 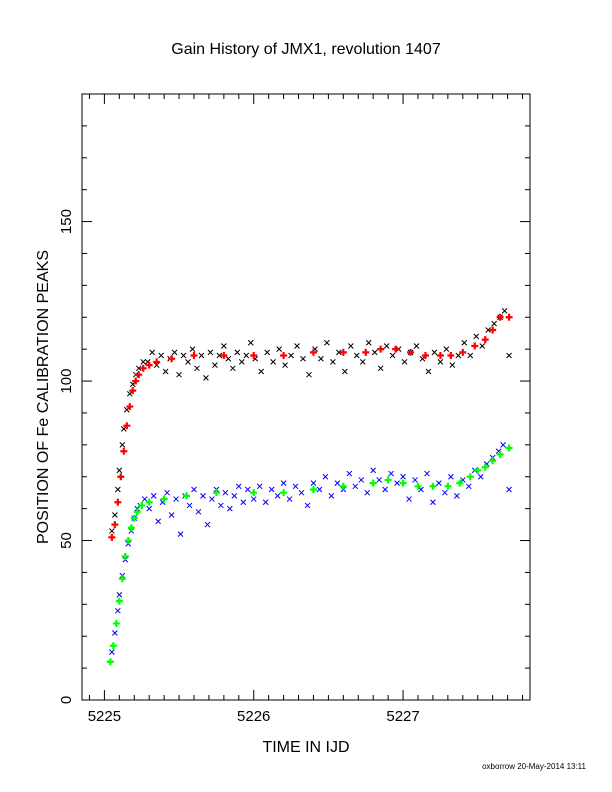 I want to click on y-tick-label: 50, so click(x=66, y=540).